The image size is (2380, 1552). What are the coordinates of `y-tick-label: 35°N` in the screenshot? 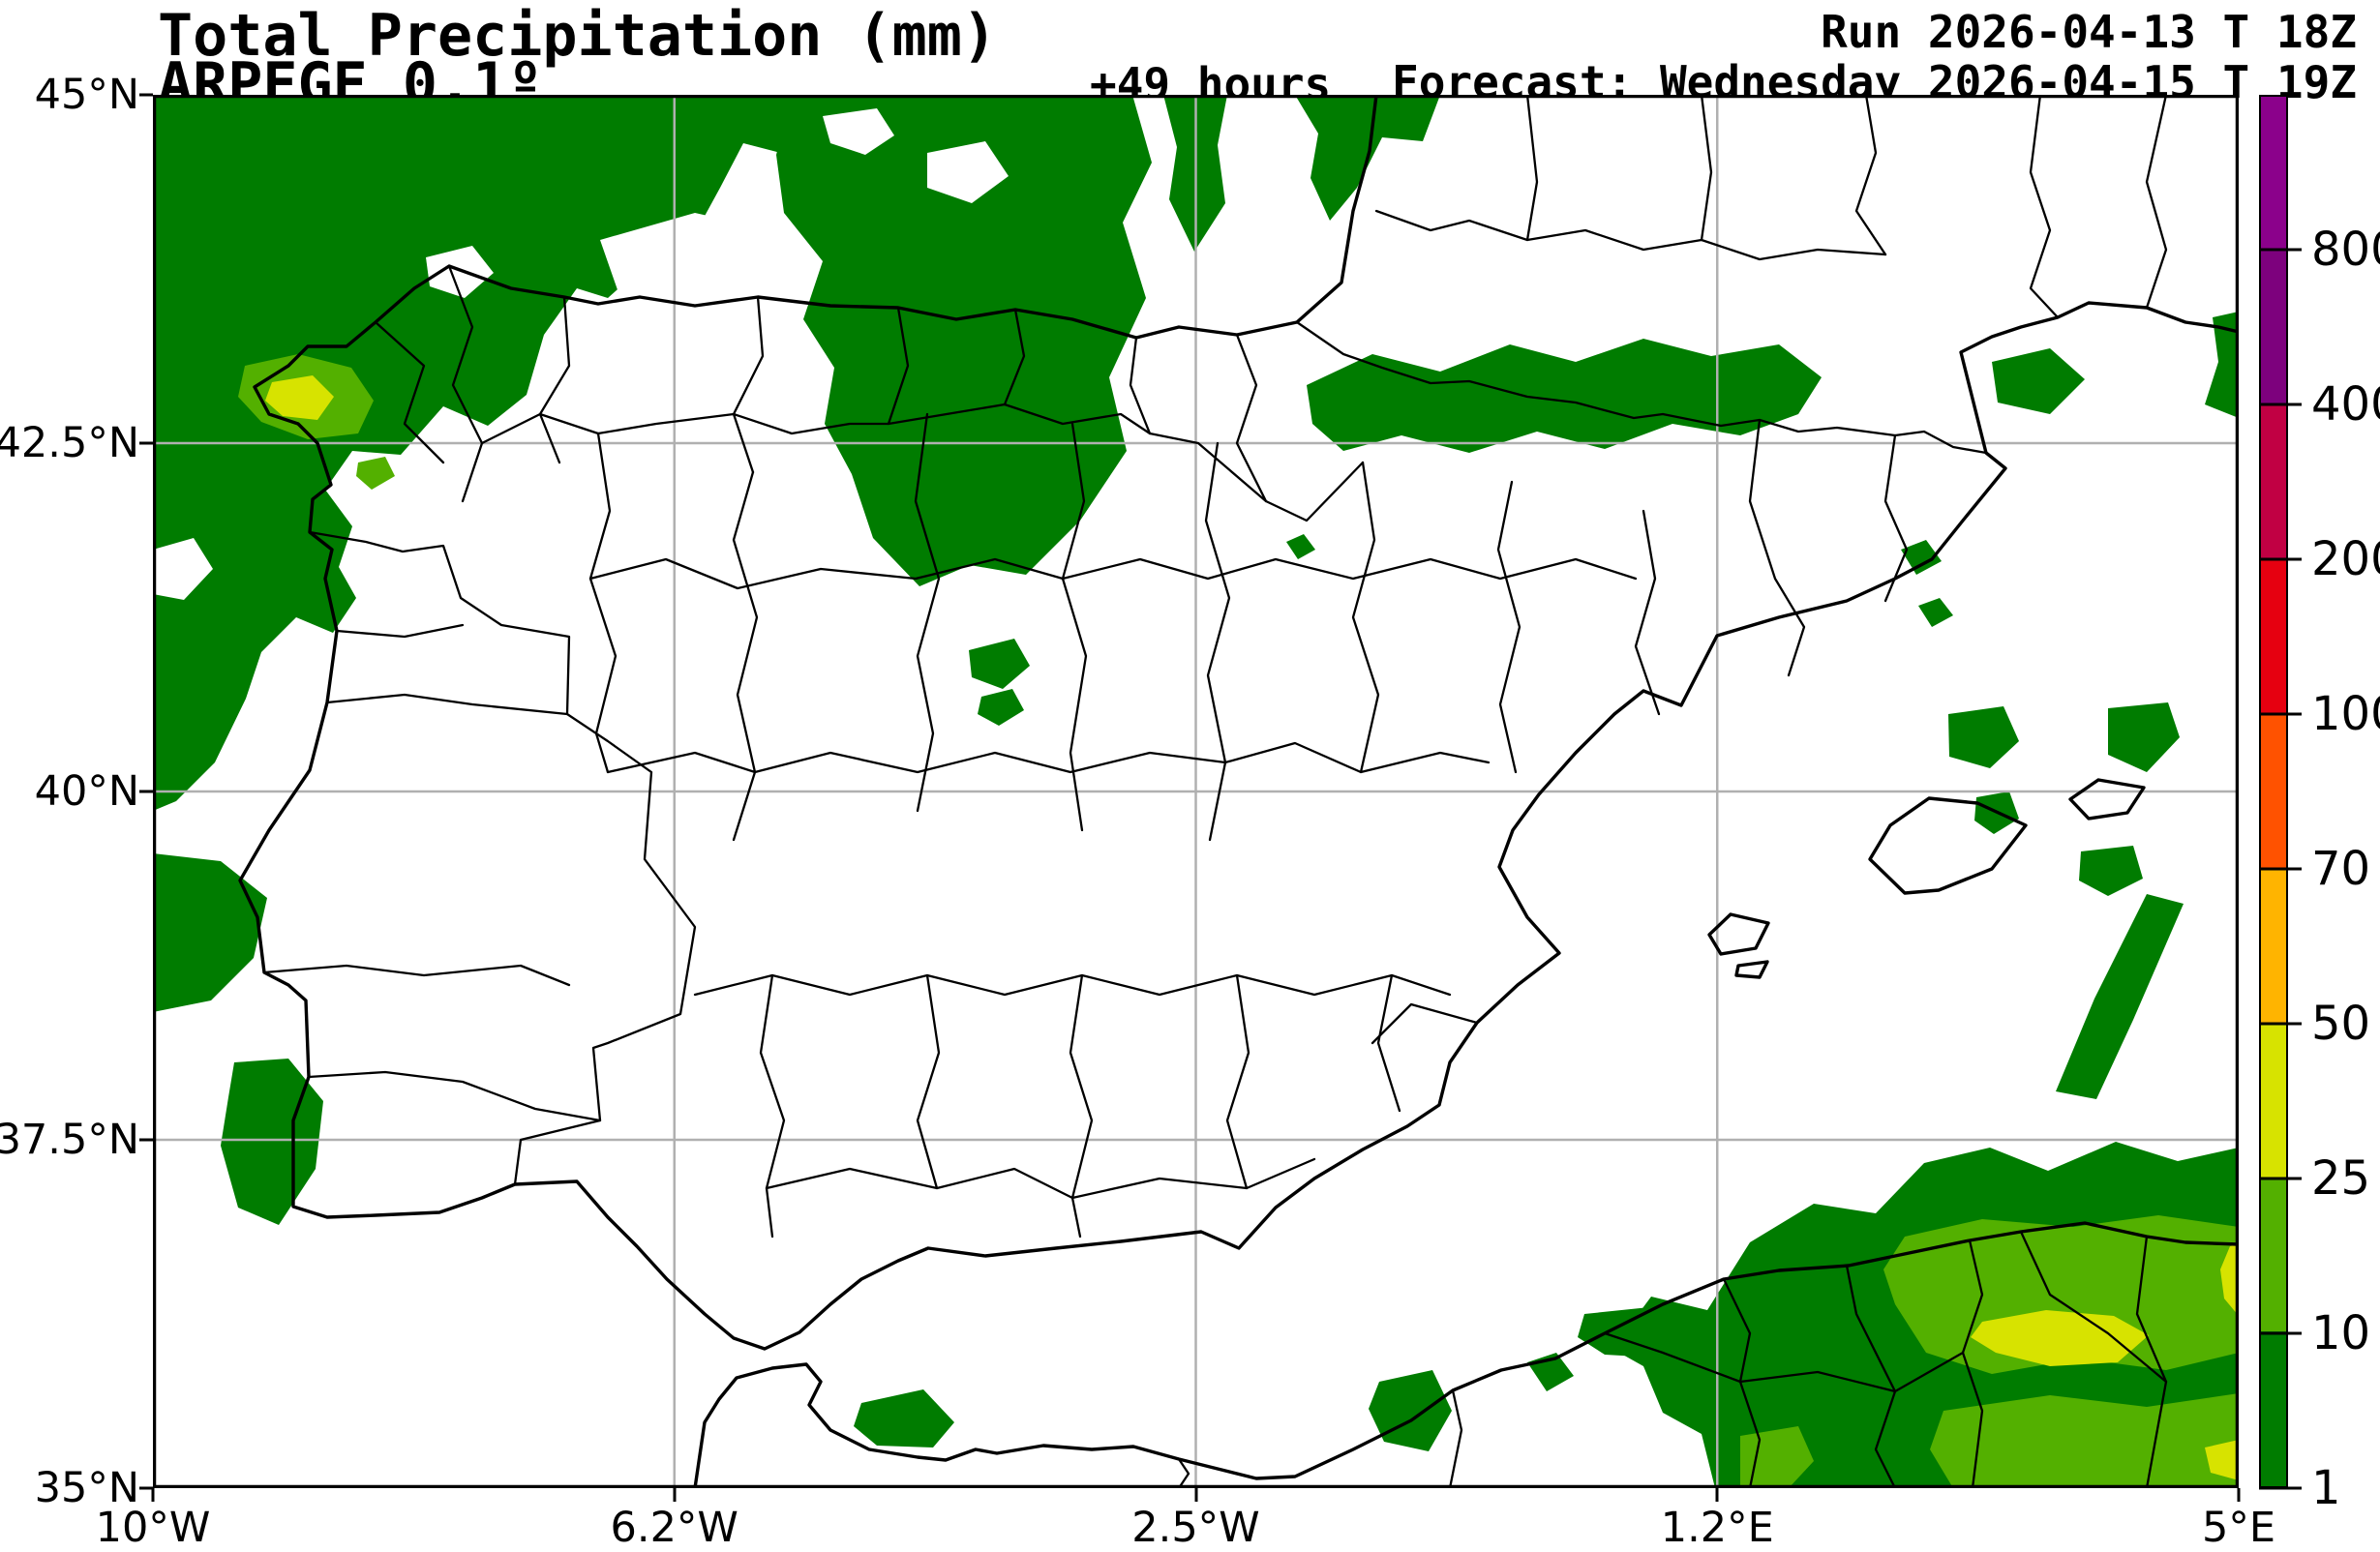 It's located at (87, 1488).